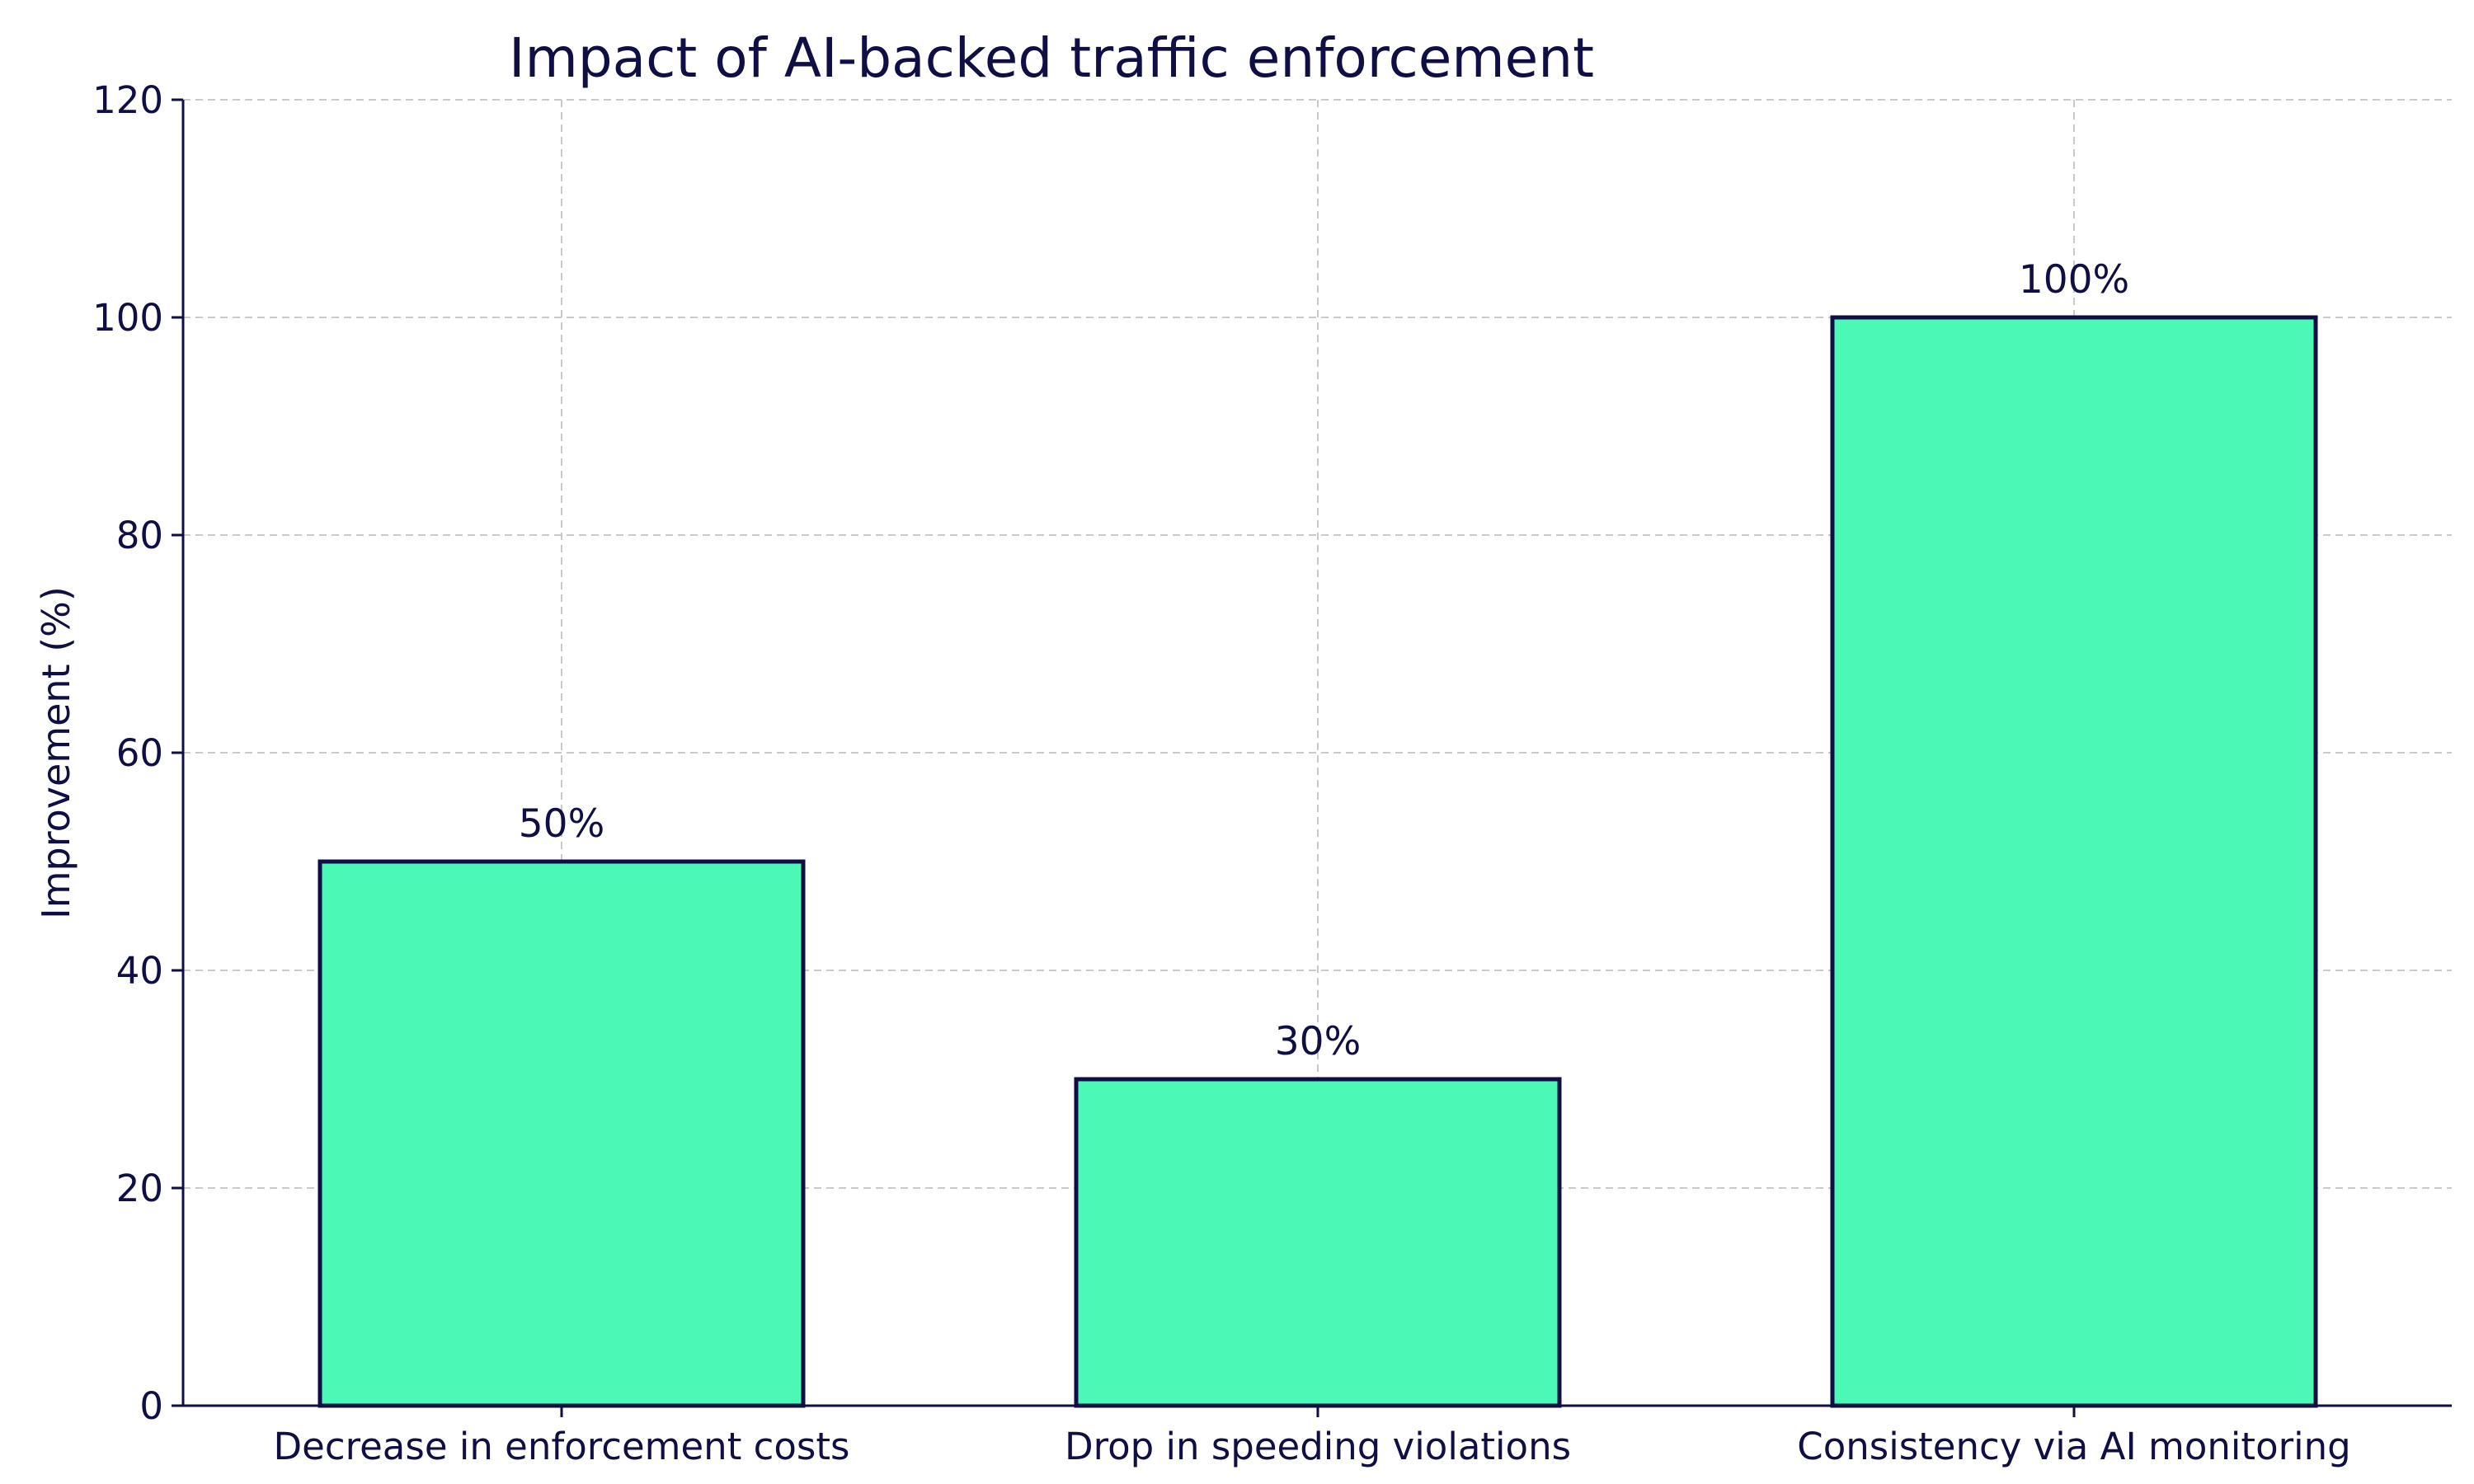 This screenshot has height=1484, width=2474. What do you see at coordinates (127, 100) in the screenshot?
I see `y-tick-label: 120` at bounding box center [127, 100].